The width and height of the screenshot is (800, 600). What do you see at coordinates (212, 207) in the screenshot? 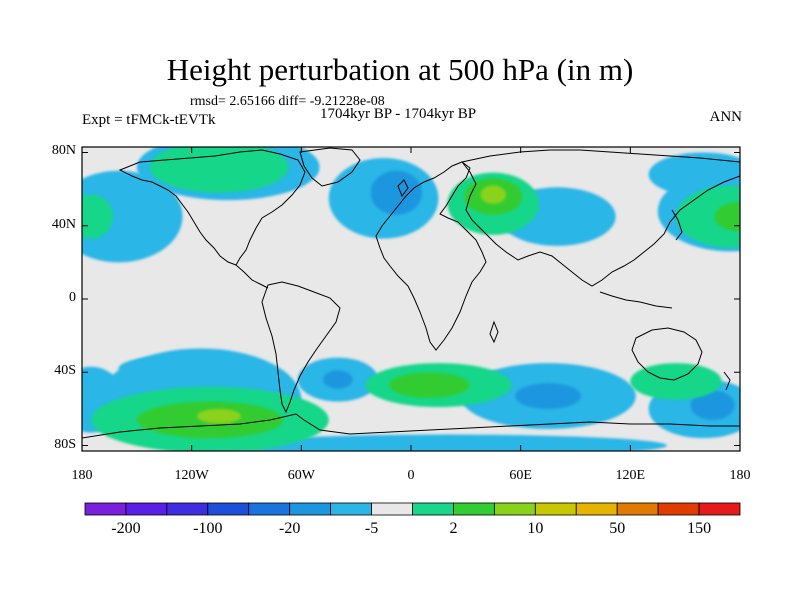
I see `coastline-north-america` at bounding box center [212, 207].